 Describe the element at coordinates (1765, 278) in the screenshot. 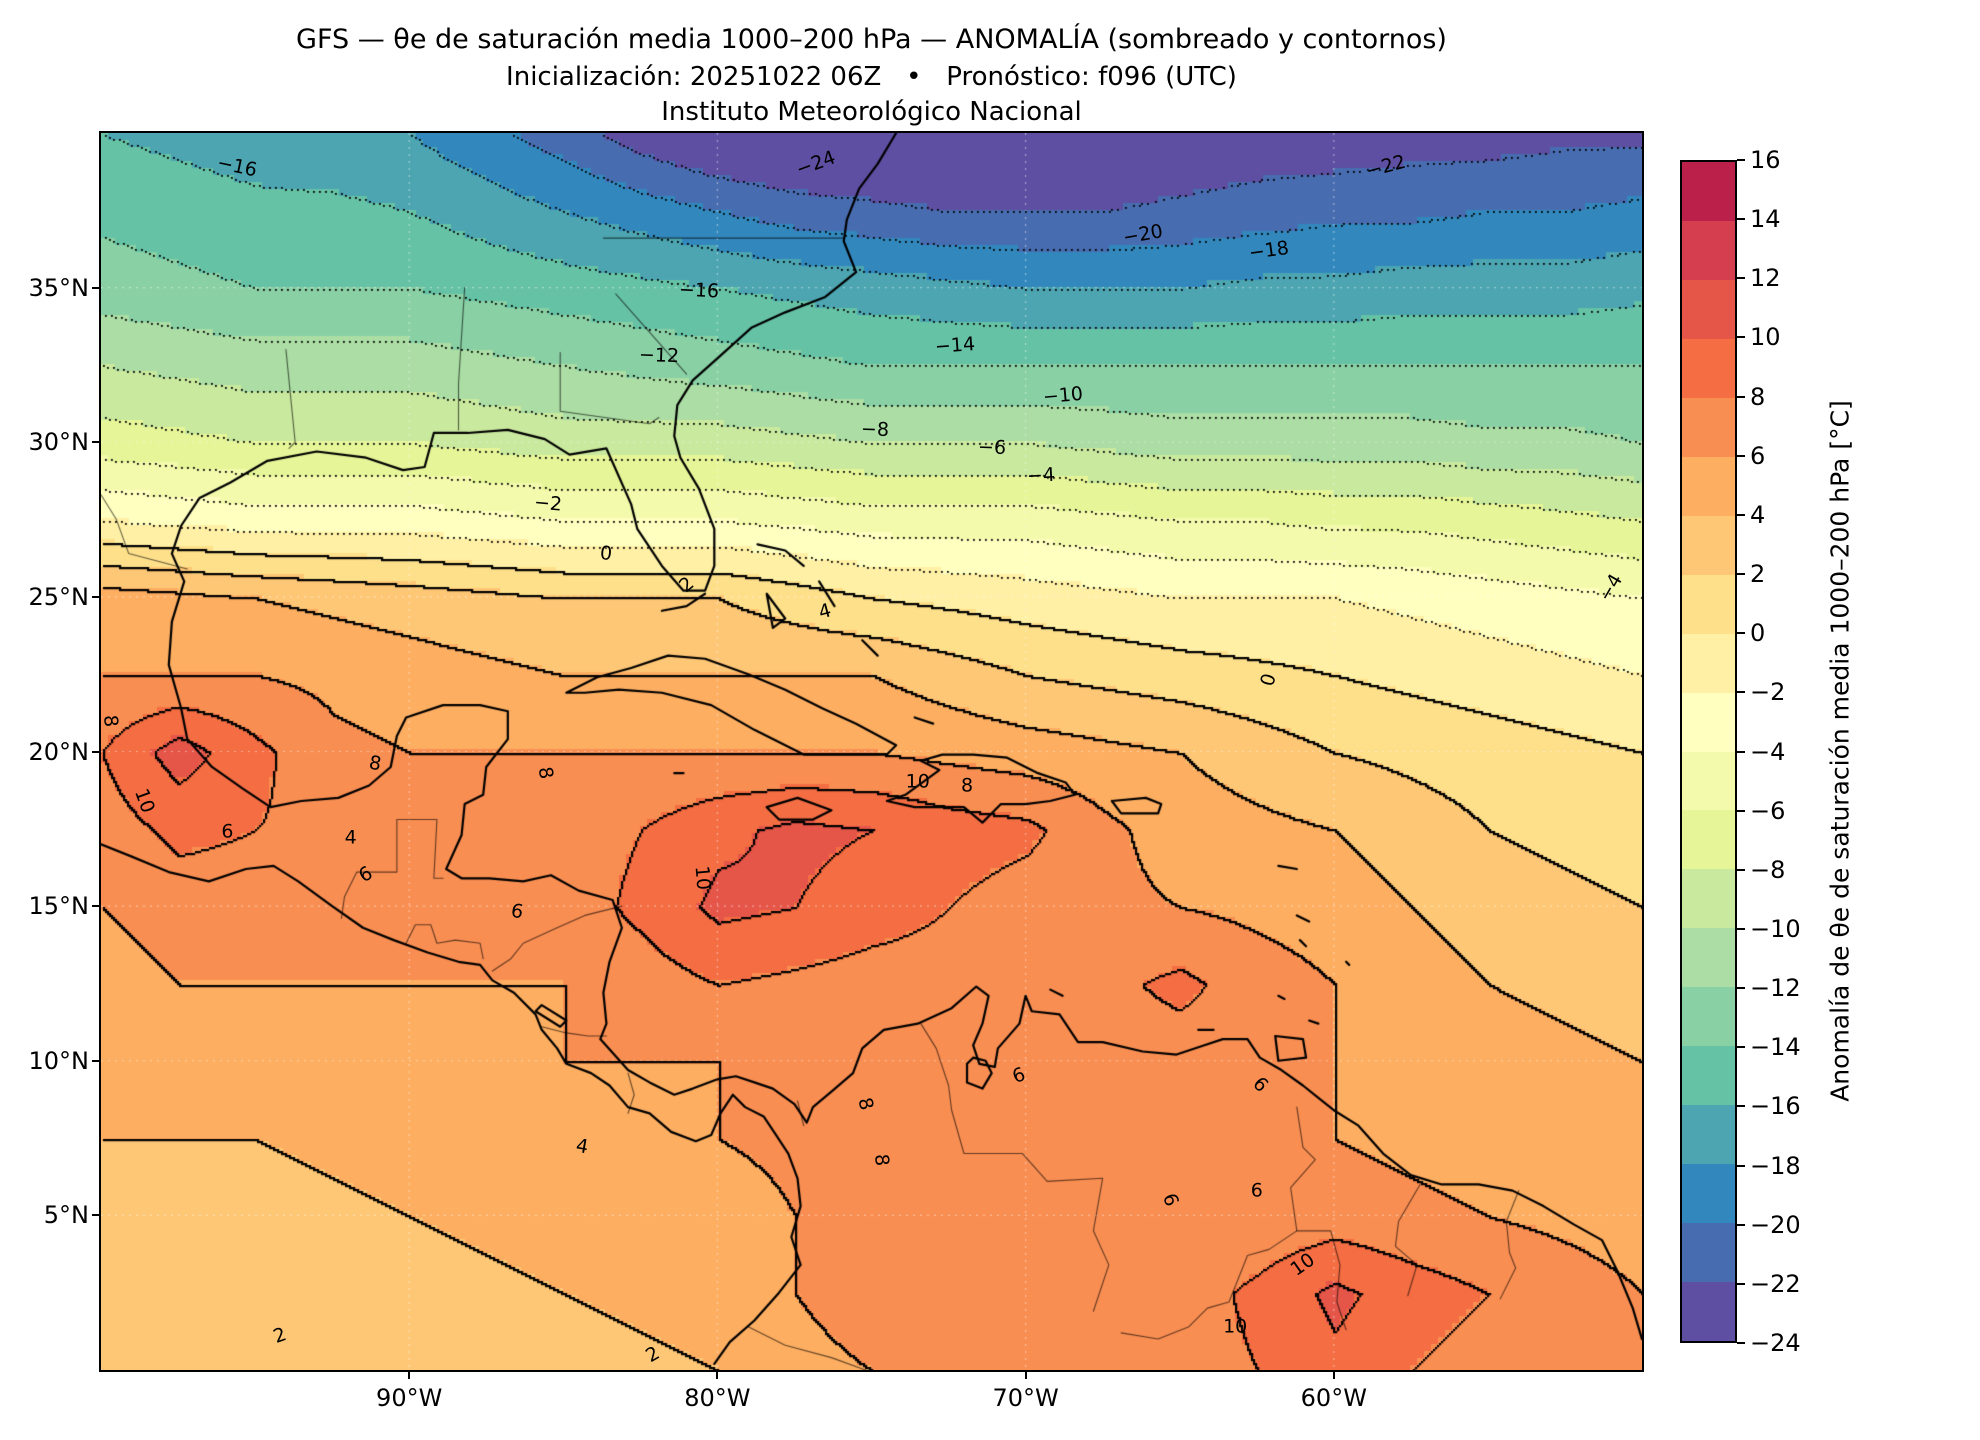

I see `colorbar-tick-label: 12` at that location.